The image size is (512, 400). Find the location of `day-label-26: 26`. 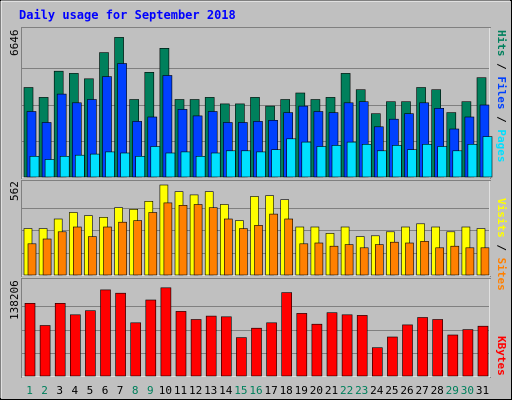

day-label-26: 26 is located at coordinates (406, 390).